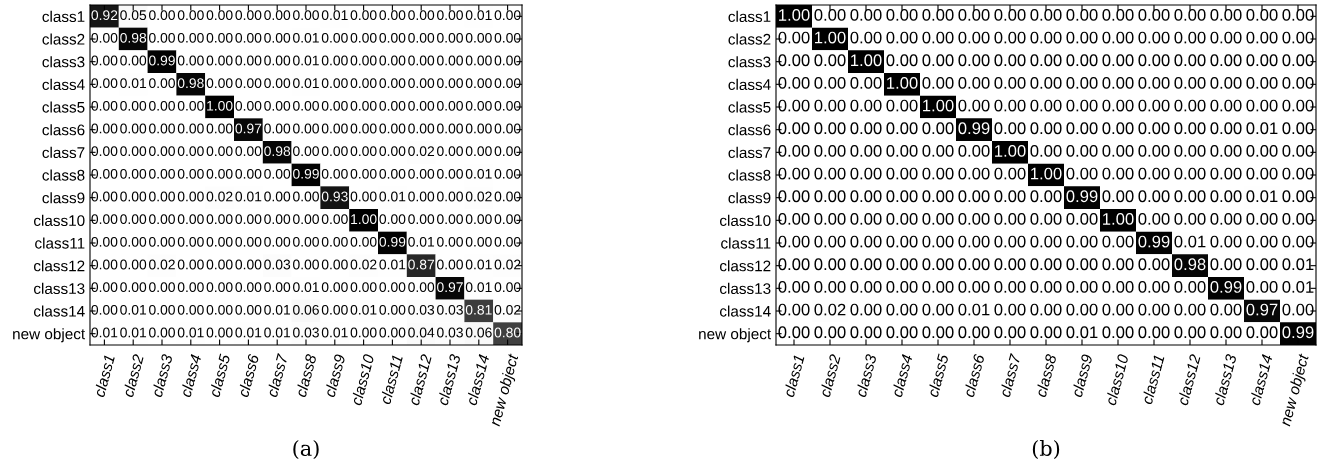 The height and width of the screenshot is (469, 1319). I want to click on x-tick-label: class4, so click(190, 375).